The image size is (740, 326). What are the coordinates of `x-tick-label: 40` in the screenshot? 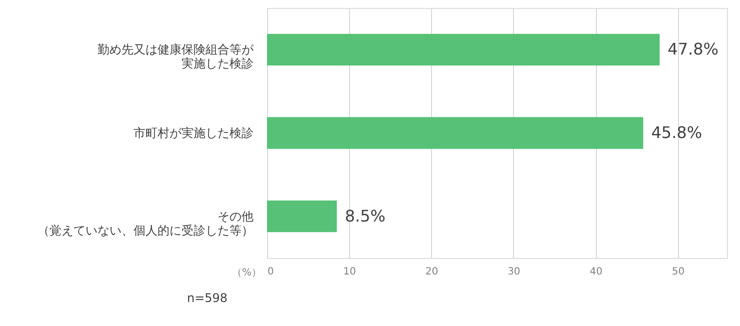 It's located at (596, 272).